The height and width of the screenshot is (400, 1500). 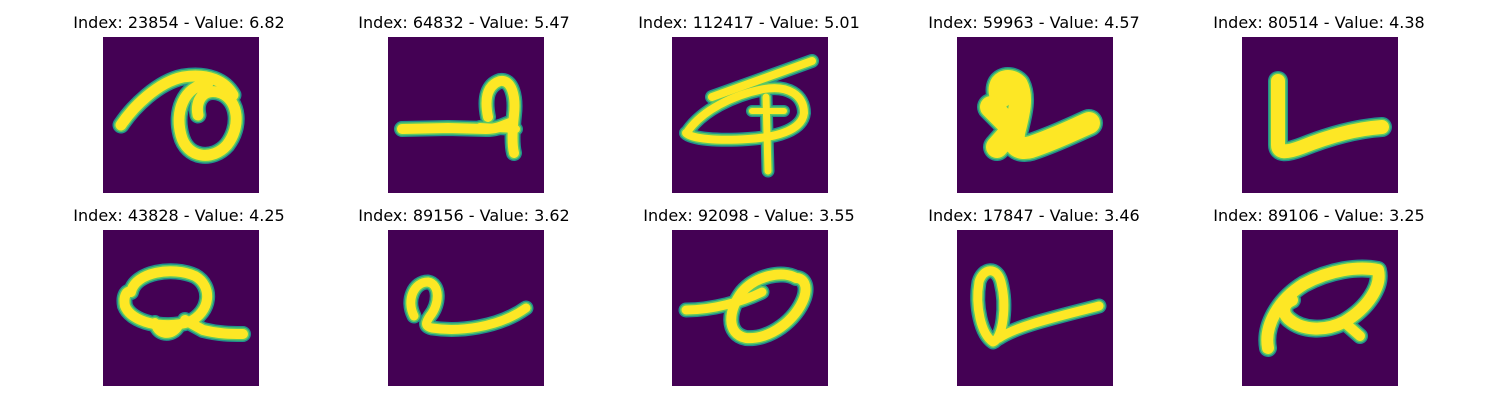 What do you see at coordinates (464, 215) in the screenshot?
I see `panel-title: Index: 89156 - Value: 3.62` at bounding box center [464, 215].